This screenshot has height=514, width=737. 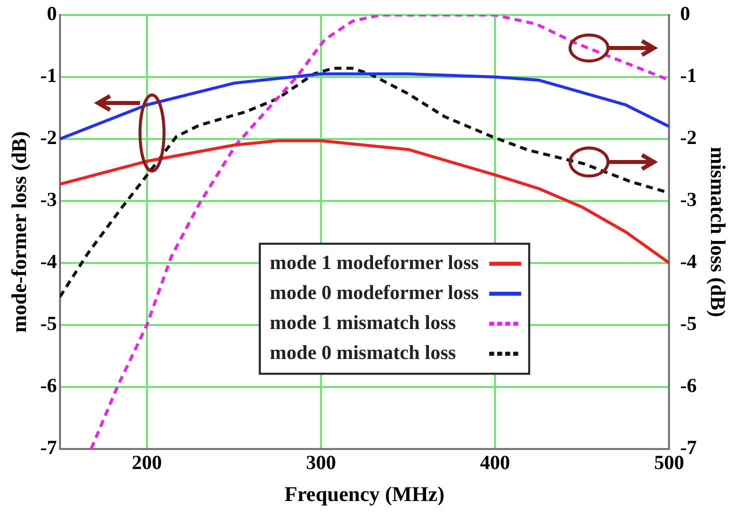 What do you see at coordinates (375, 293) in the screenshot?
I see `legend-label: mode 0 modeformer loss` at bounding box center [375, 293].